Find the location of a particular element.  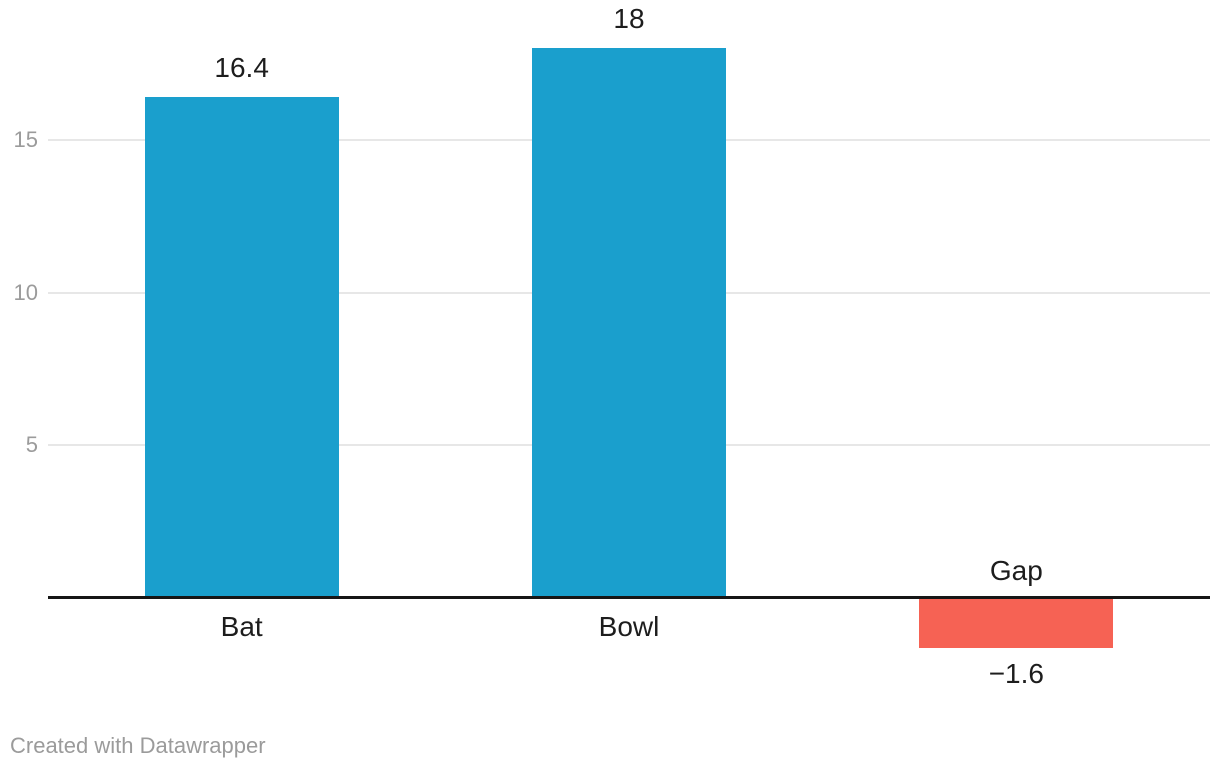

y-axis-tick-label-15: 15 is located at coordinates (25, 139).